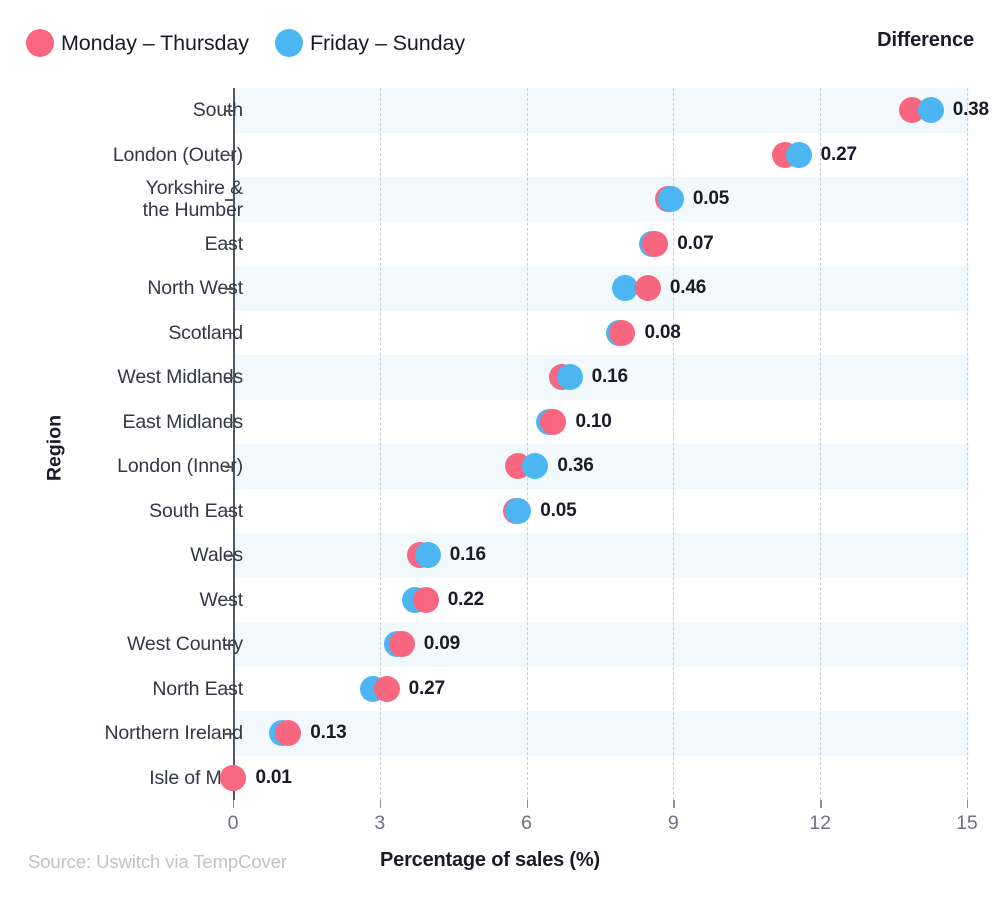  I want to click on difference-value: 0.09, so click(441, 644).